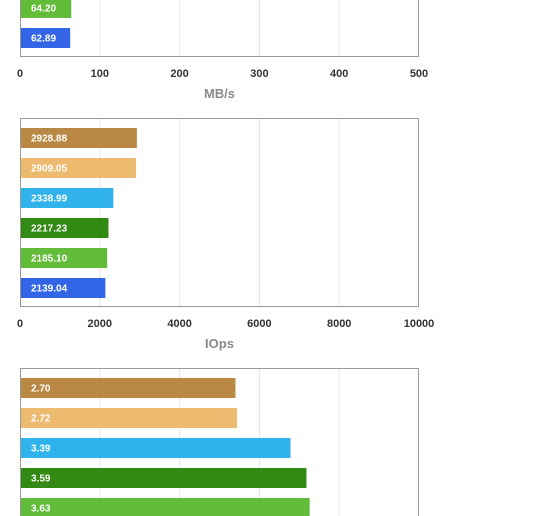  I want to click on x-axis-title: IOps, so click(219, 343).